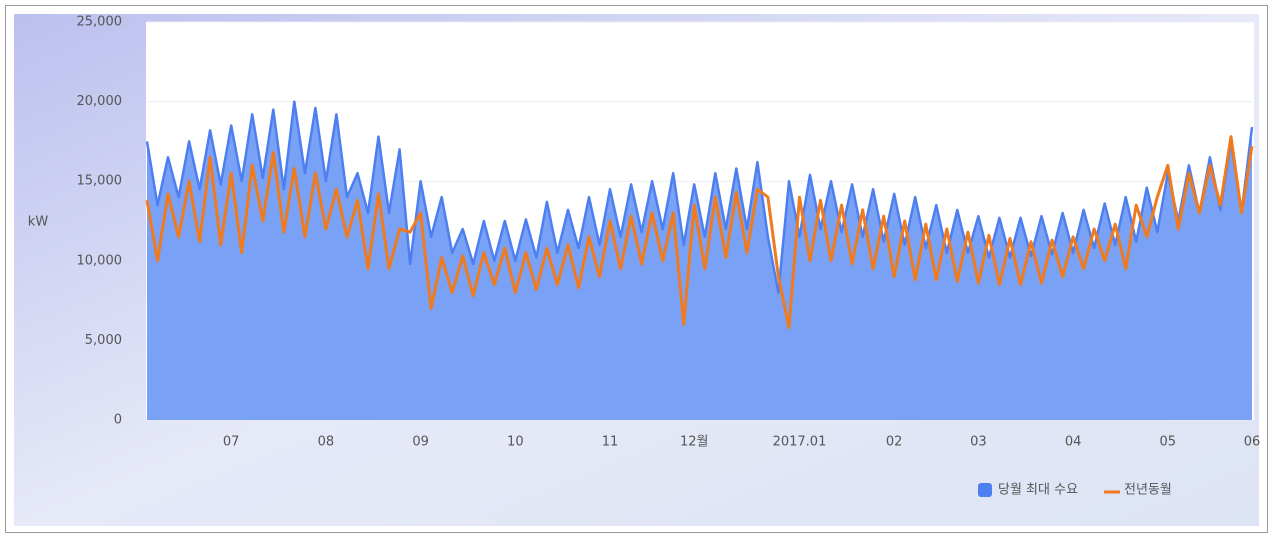  What do you see at coordinates (610, 442) in the screenshot?
I see `x-tick-label: 11` at bounding box center [610, 442].